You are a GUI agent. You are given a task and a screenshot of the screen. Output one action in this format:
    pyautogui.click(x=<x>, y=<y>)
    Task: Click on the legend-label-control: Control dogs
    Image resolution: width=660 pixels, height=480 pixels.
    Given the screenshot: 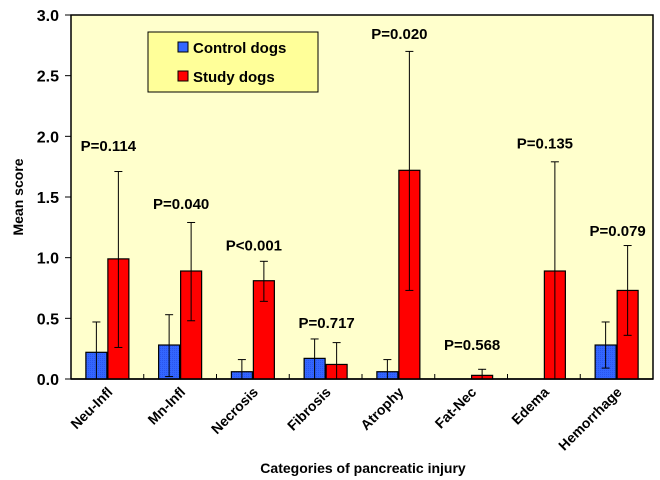 What is the action you would take?
    pyautogui.click(x=239, y=48)
    